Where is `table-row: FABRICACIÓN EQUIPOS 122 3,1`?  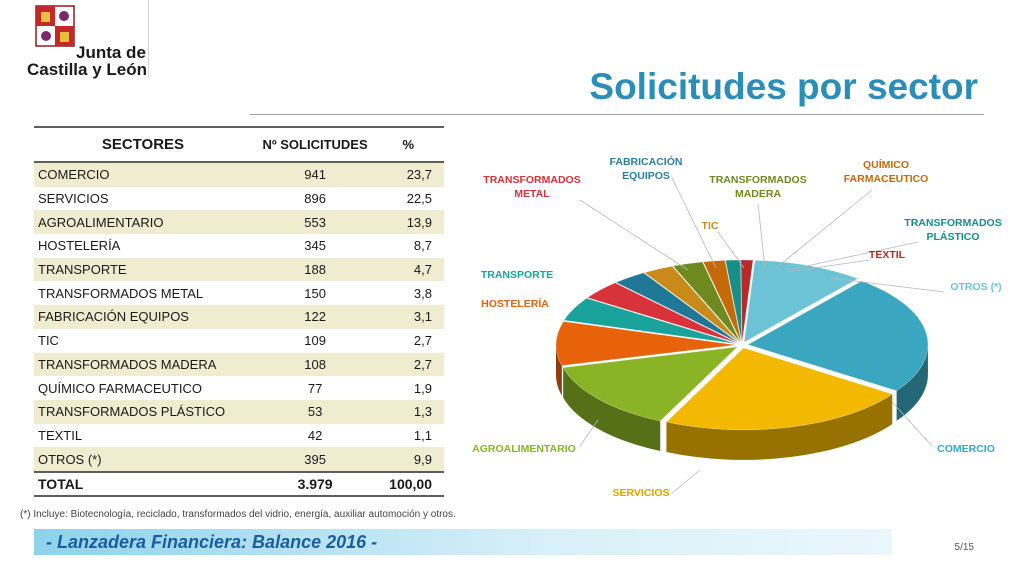
table-row: FABRICACIÓN EQUIPOS 122 3,1 is located at coordinates (239, 317).